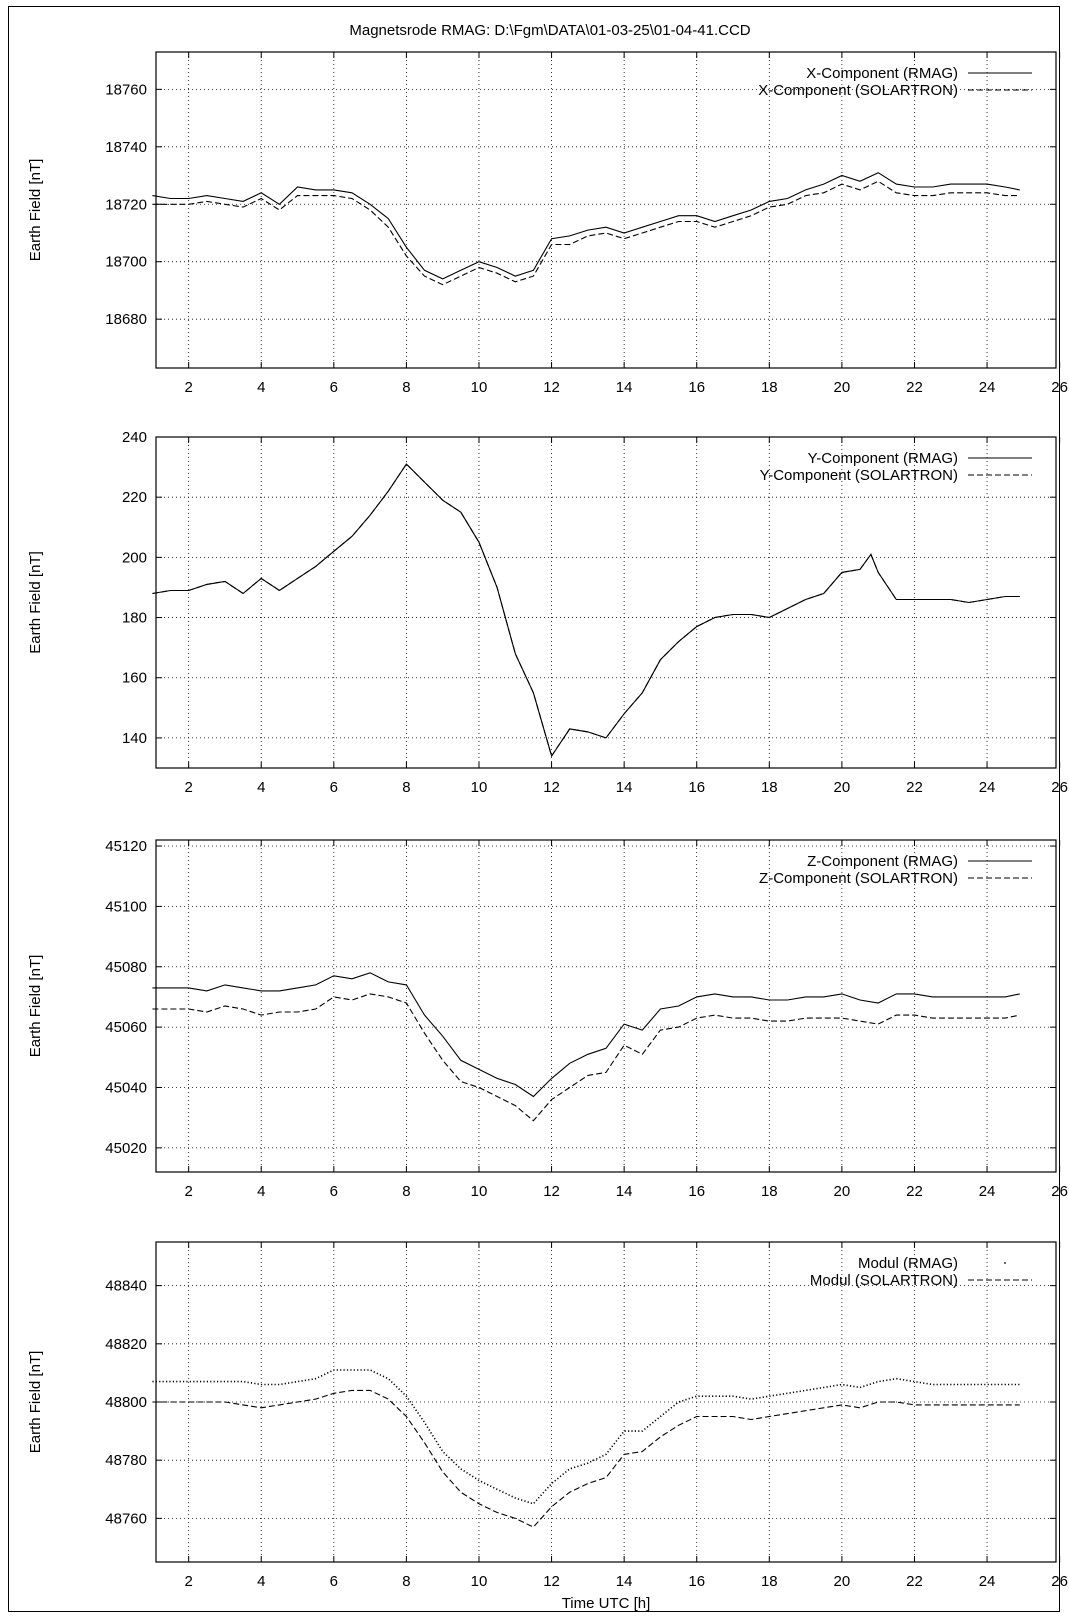  What do you see at coordinates (126, 319) in the screenshot?
I see `y-tick-label: 18680` at bounding box center [126, 319].